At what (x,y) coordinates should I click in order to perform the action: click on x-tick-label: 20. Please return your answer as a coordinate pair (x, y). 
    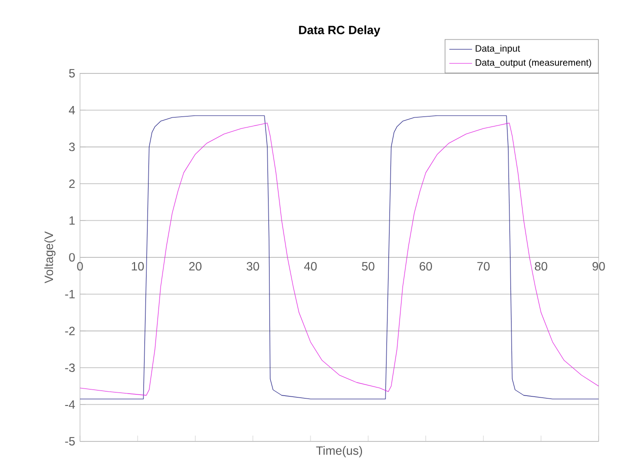
    Looking at the image, I should click on (195, 266).